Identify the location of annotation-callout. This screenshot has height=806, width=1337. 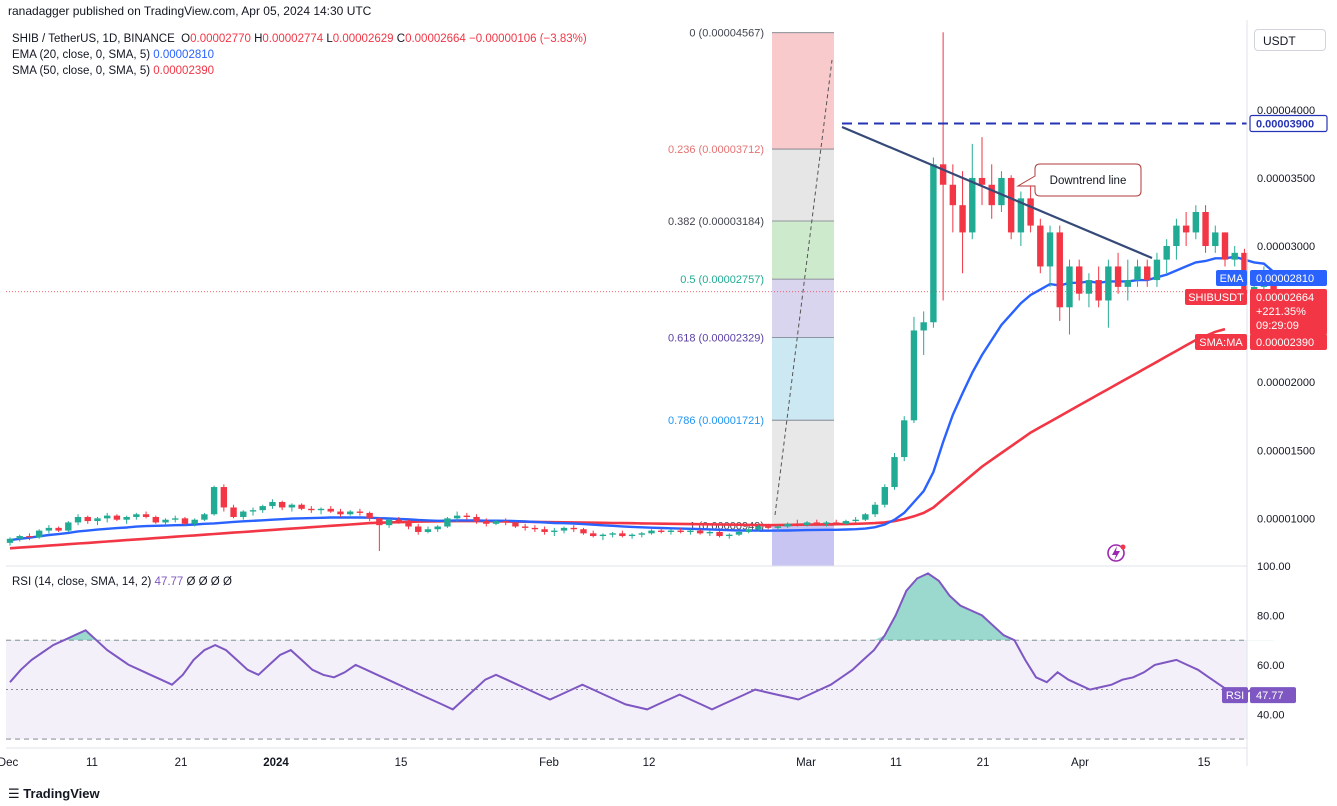
(1079, 180).